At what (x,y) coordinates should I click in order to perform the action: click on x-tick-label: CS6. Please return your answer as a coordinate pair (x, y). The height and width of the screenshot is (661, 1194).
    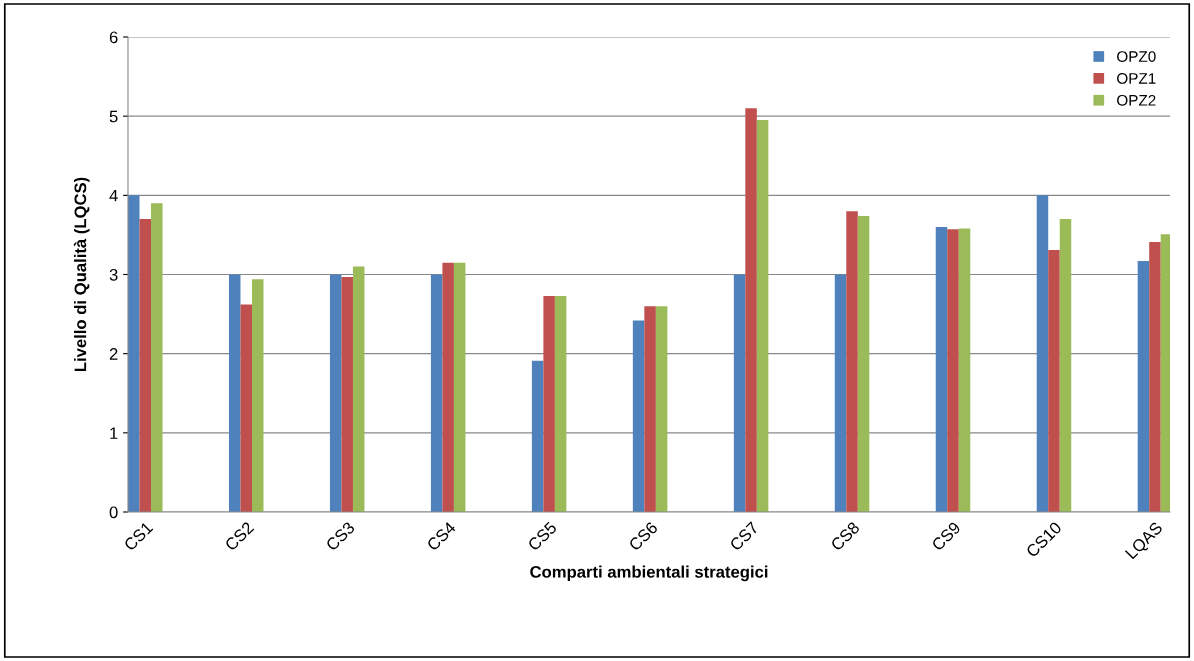
    Looking at the image, I should click on (643, 536).